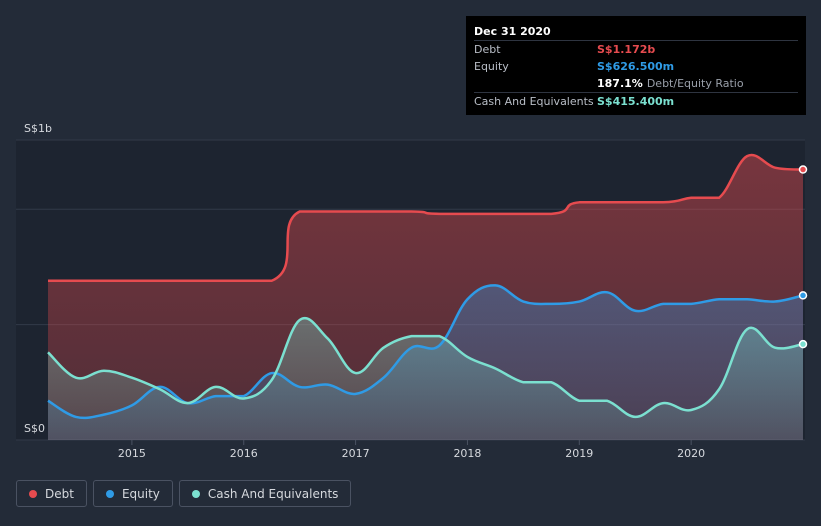 Image resolution: width=821 pixels, height=526 pixels. Describe the element at coordinates (487, 49) in the screenshot. I see `tooltip-debt-label: Debt` at that location.